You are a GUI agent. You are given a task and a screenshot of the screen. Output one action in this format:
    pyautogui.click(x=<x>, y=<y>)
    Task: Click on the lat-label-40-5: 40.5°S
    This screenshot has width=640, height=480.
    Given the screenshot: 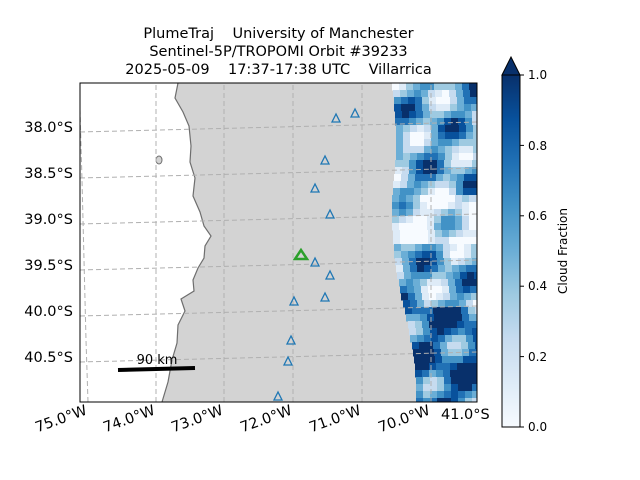 What is the action you would take?
    pyautogui.click(x=48, y=358)
    